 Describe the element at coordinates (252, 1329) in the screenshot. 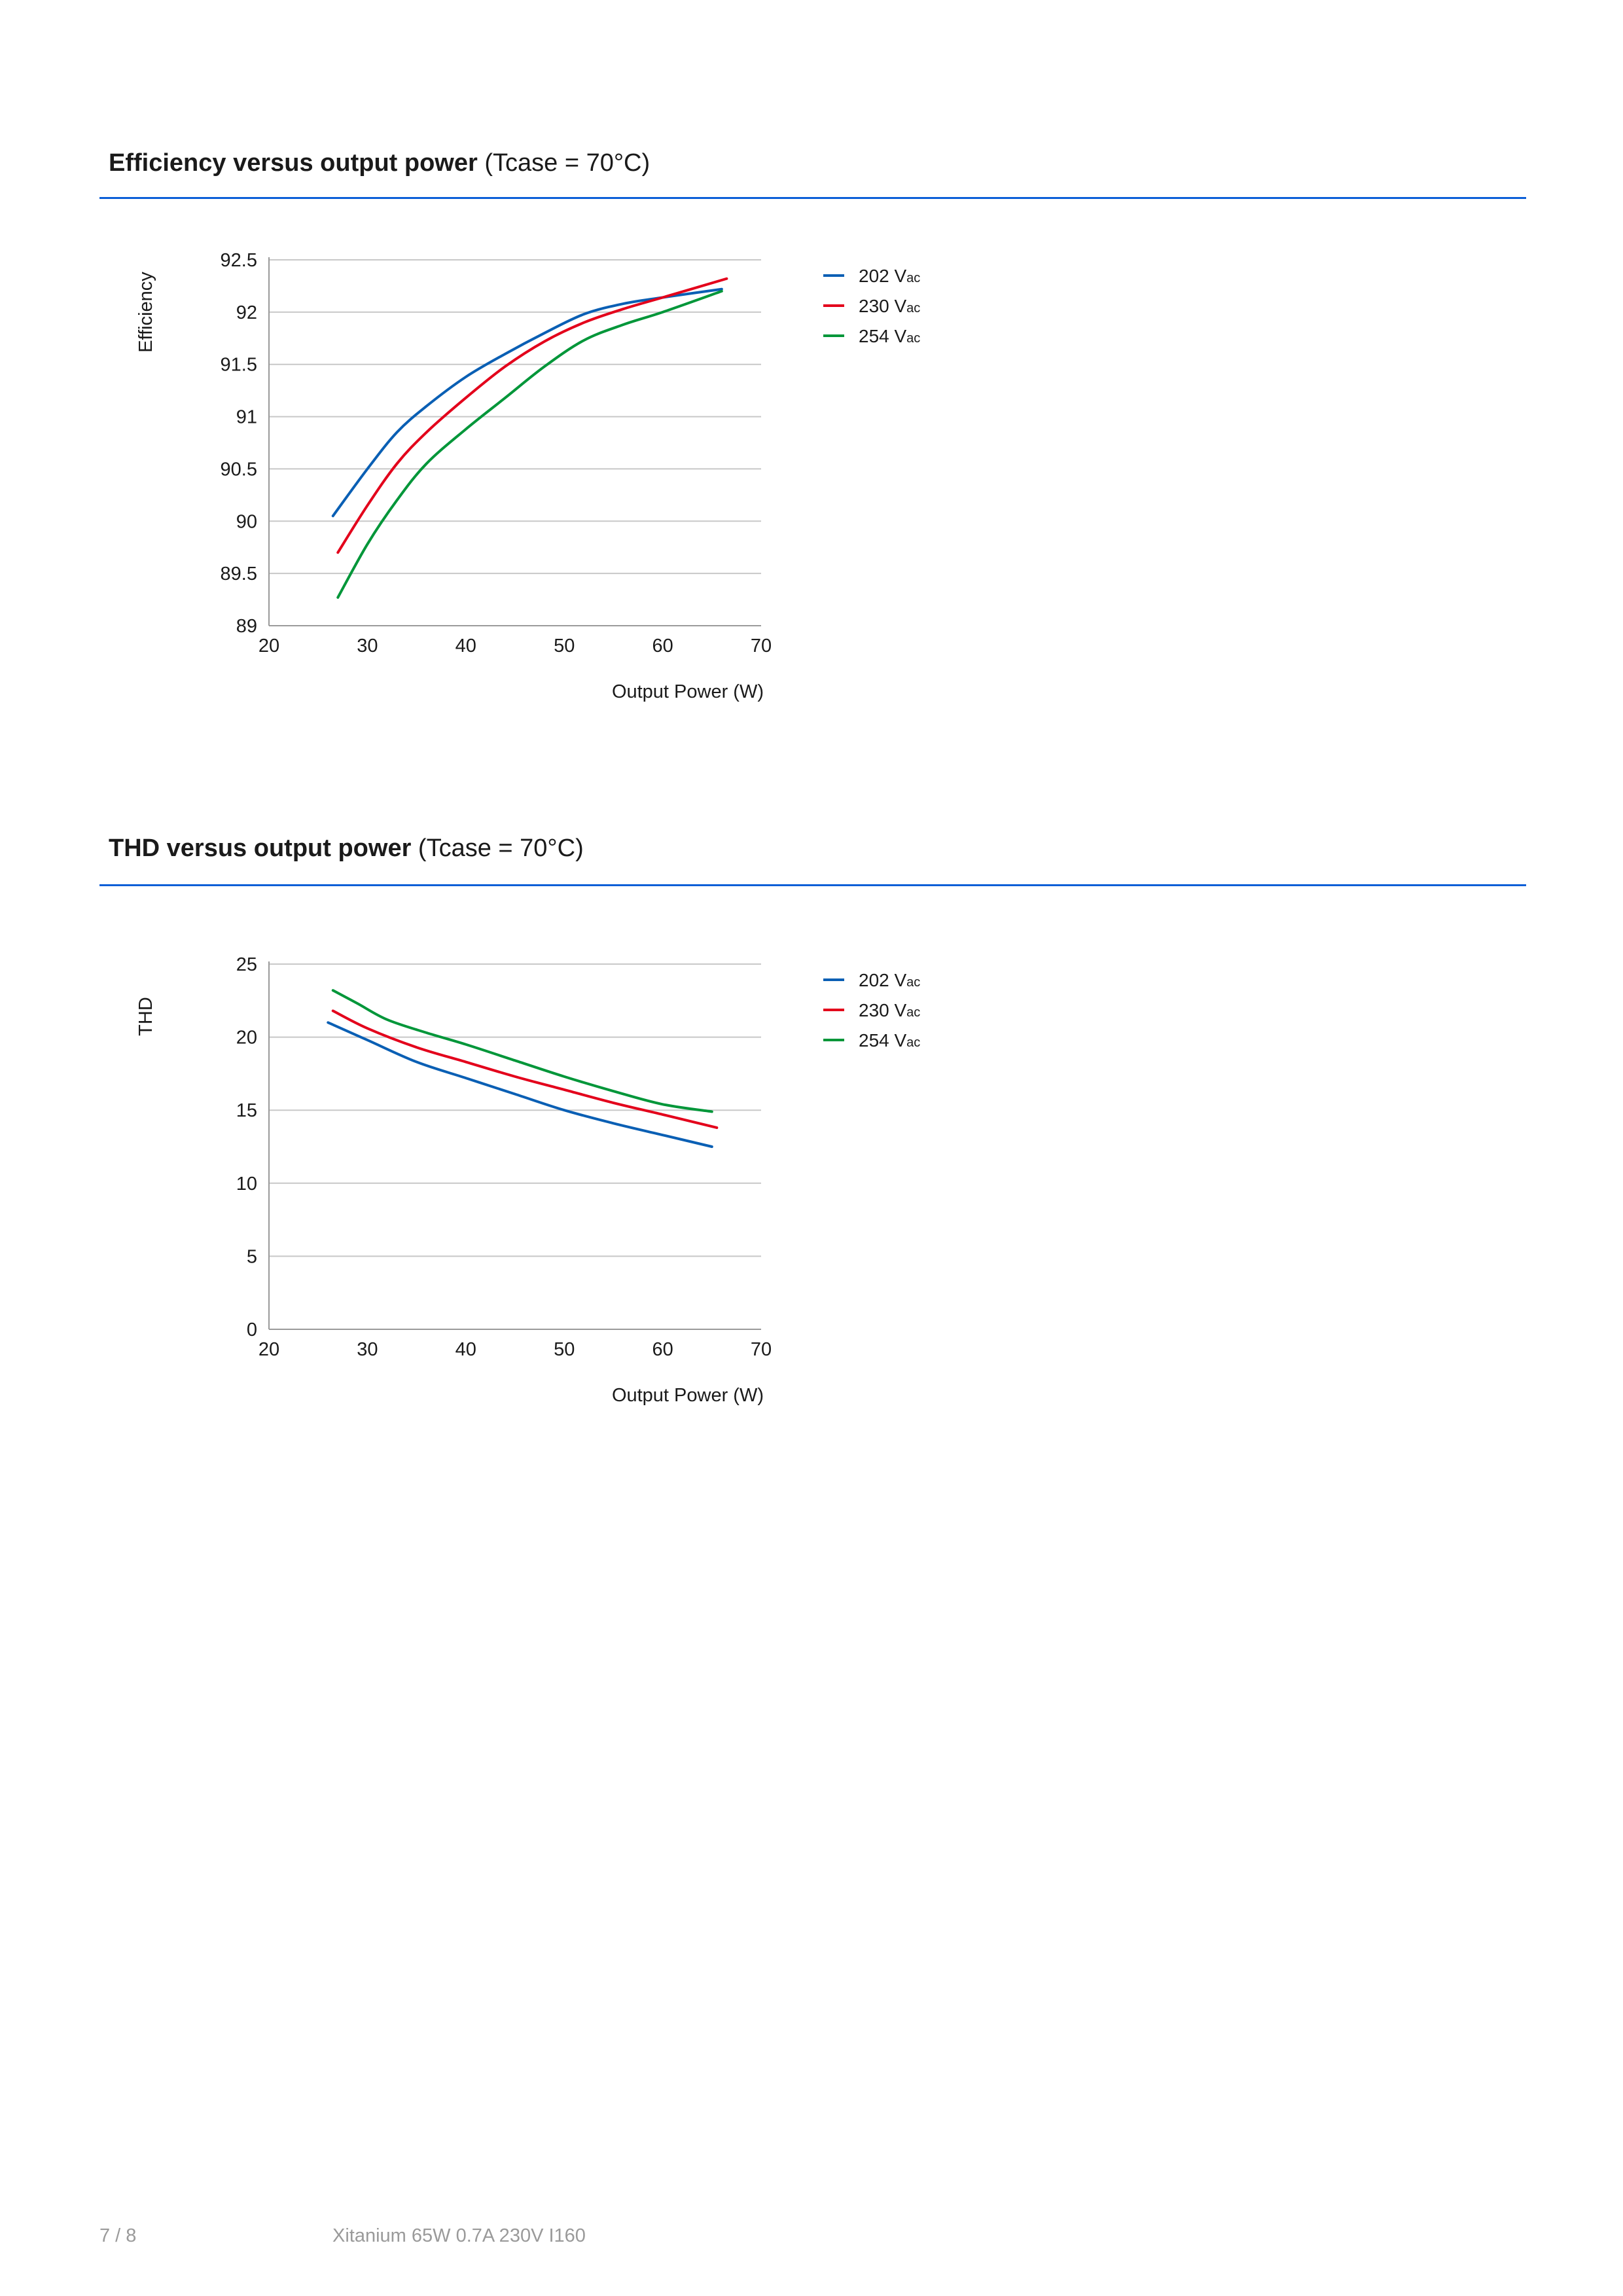

I see `y-tick-label: 0` at that location.